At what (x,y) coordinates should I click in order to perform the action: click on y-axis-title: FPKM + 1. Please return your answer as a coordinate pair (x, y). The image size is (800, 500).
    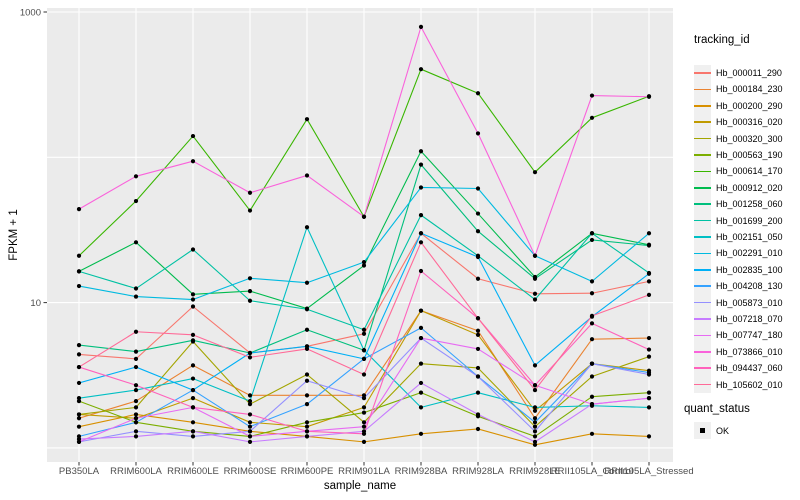
    Looking at the image, I should click on (14, 235).